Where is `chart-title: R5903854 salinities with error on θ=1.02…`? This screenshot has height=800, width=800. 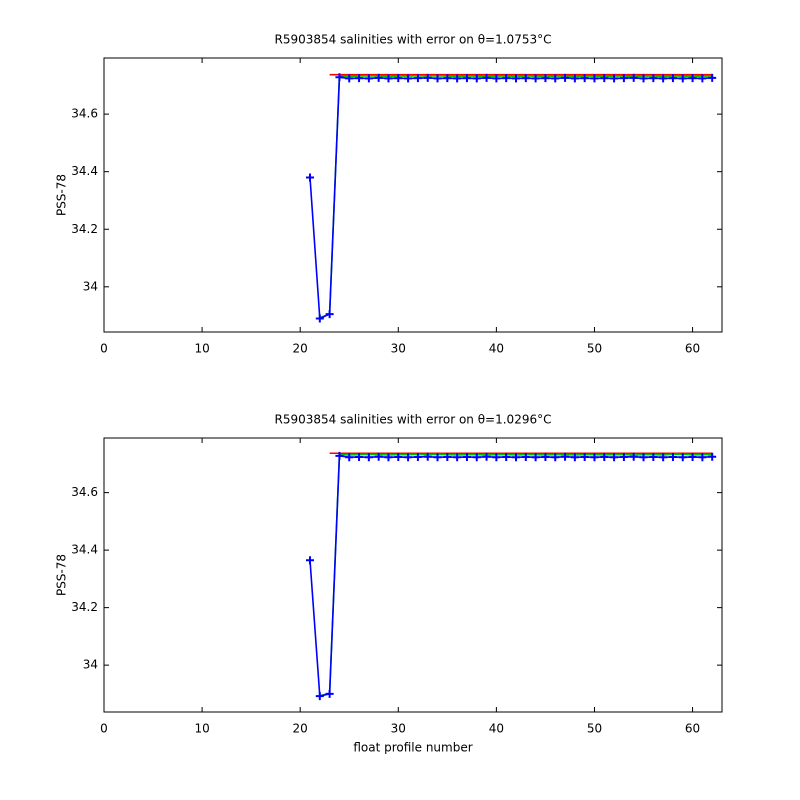
chart-title: R5903854 salinities with error on θ=1.02… is located at coordinates (413, 420).